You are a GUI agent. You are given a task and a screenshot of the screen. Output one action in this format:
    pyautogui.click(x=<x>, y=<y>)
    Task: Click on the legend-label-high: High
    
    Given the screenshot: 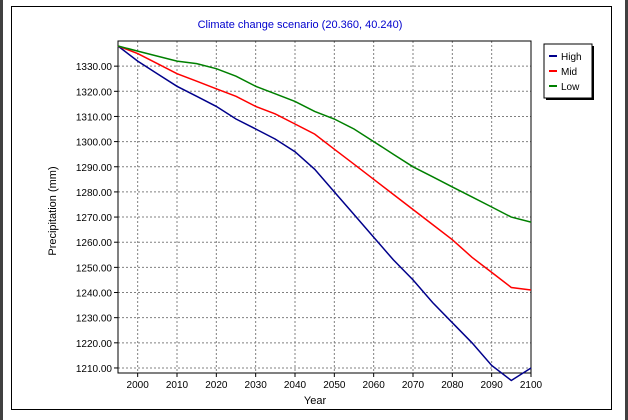 What is the action you would take?
    pyautogui.click(x=571, y=57)
    